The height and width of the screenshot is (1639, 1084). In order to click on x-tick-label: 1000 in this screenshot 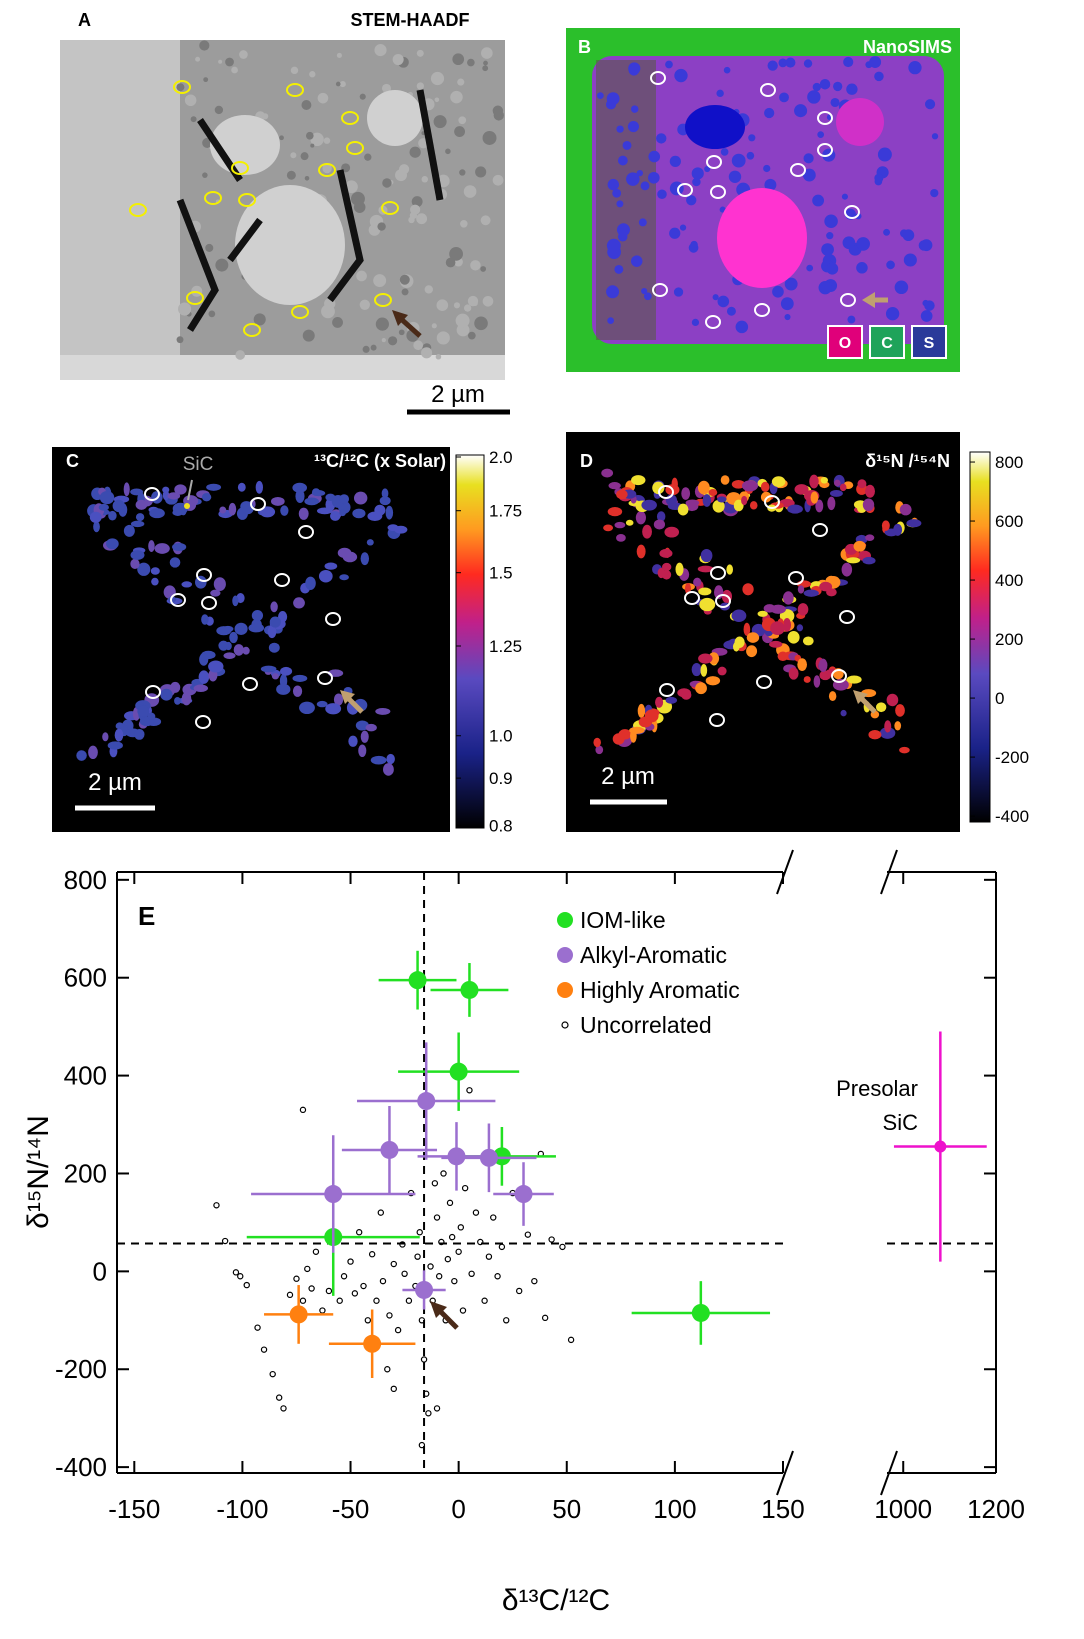, I will do `click(903, 1509)`.